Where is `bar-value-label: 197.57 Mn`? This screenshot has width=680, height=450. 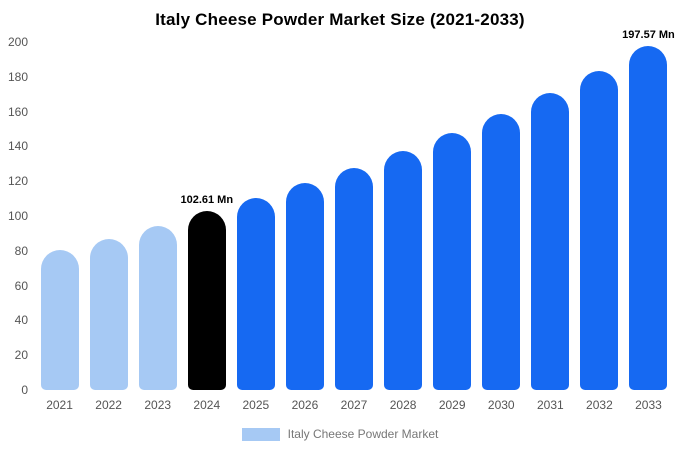 bar-value-label: 197.57 Mn is located at coordinates (648, 35).